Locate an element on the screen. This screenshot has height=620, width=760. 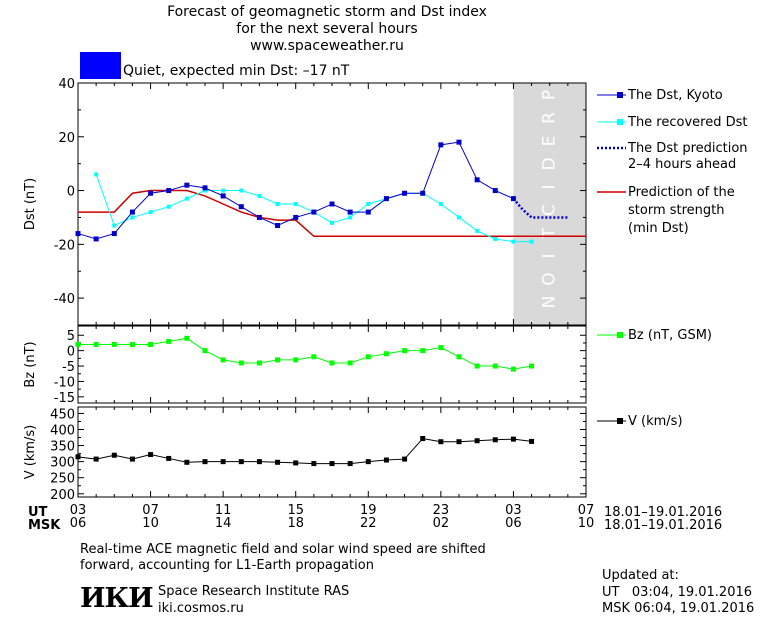
dst-kyoto-line is located at coordinates (295, 190).